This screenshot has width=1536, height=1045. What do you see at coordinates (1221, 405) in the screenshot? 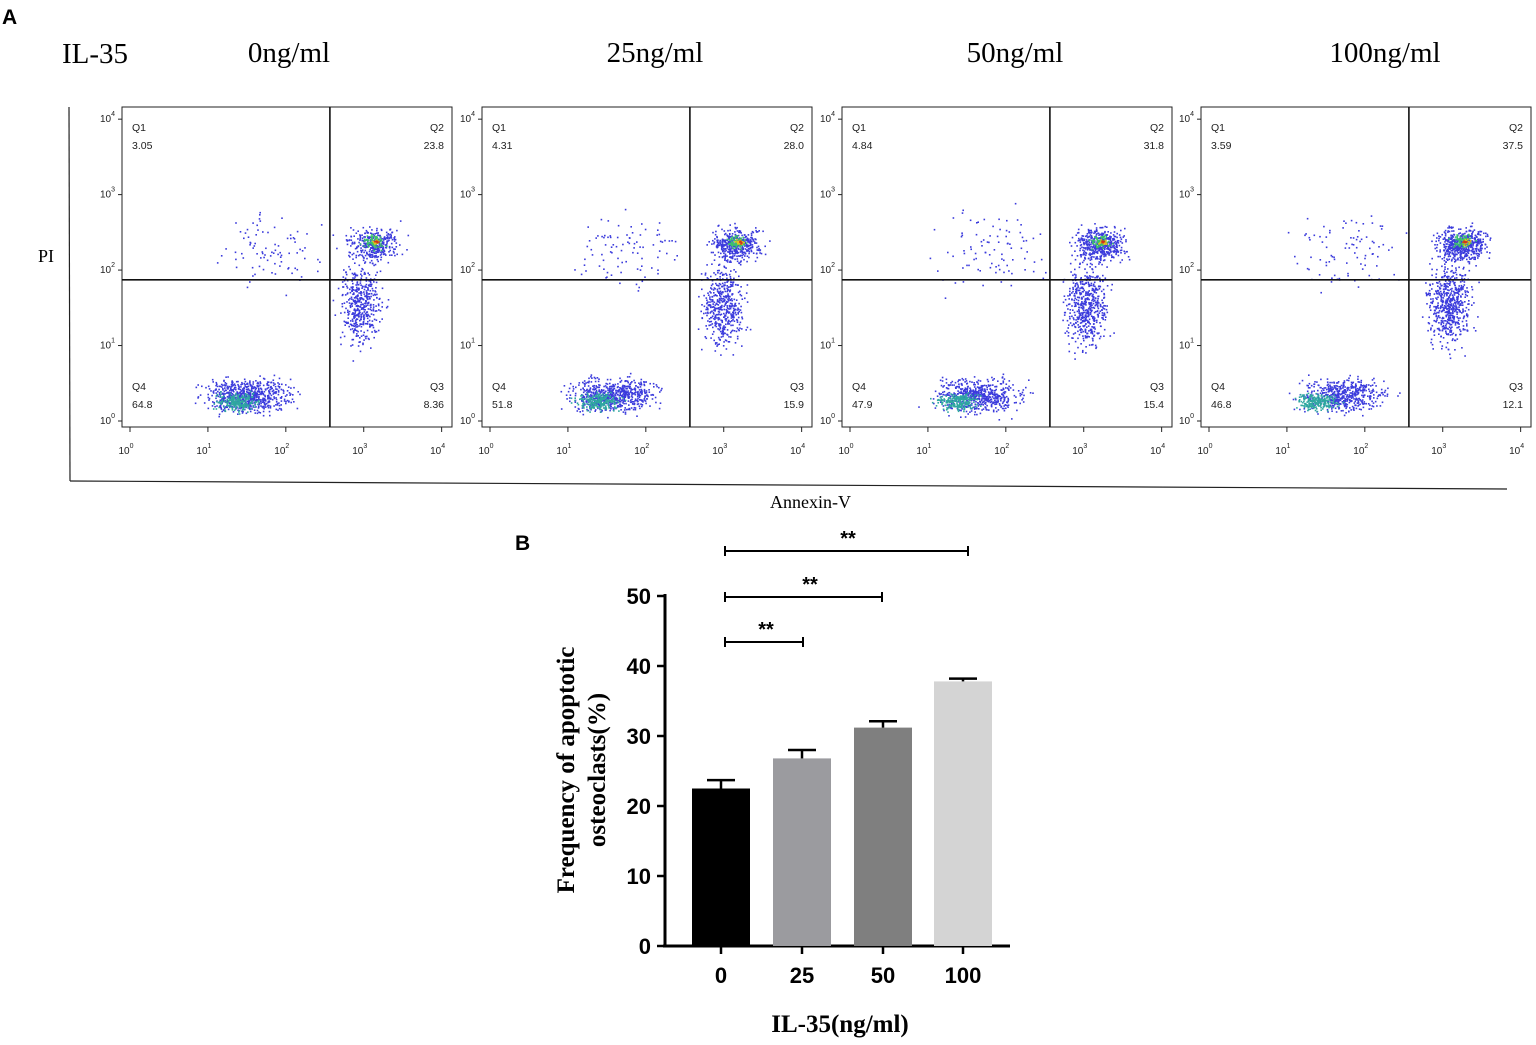
I see `quadrant-percentage: 46.8` at bounding box center [1221, 405].